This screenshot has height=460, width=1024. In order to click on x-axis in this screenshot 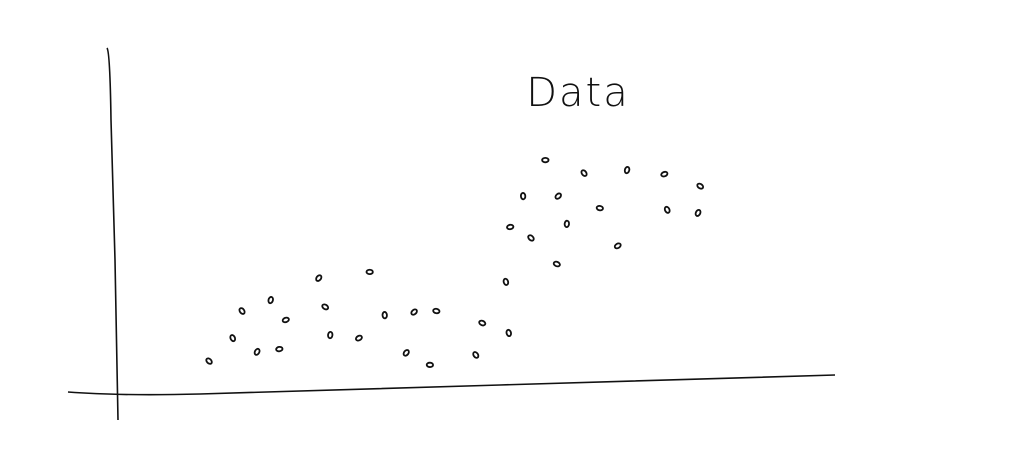, I will do `click(451, 385)`.